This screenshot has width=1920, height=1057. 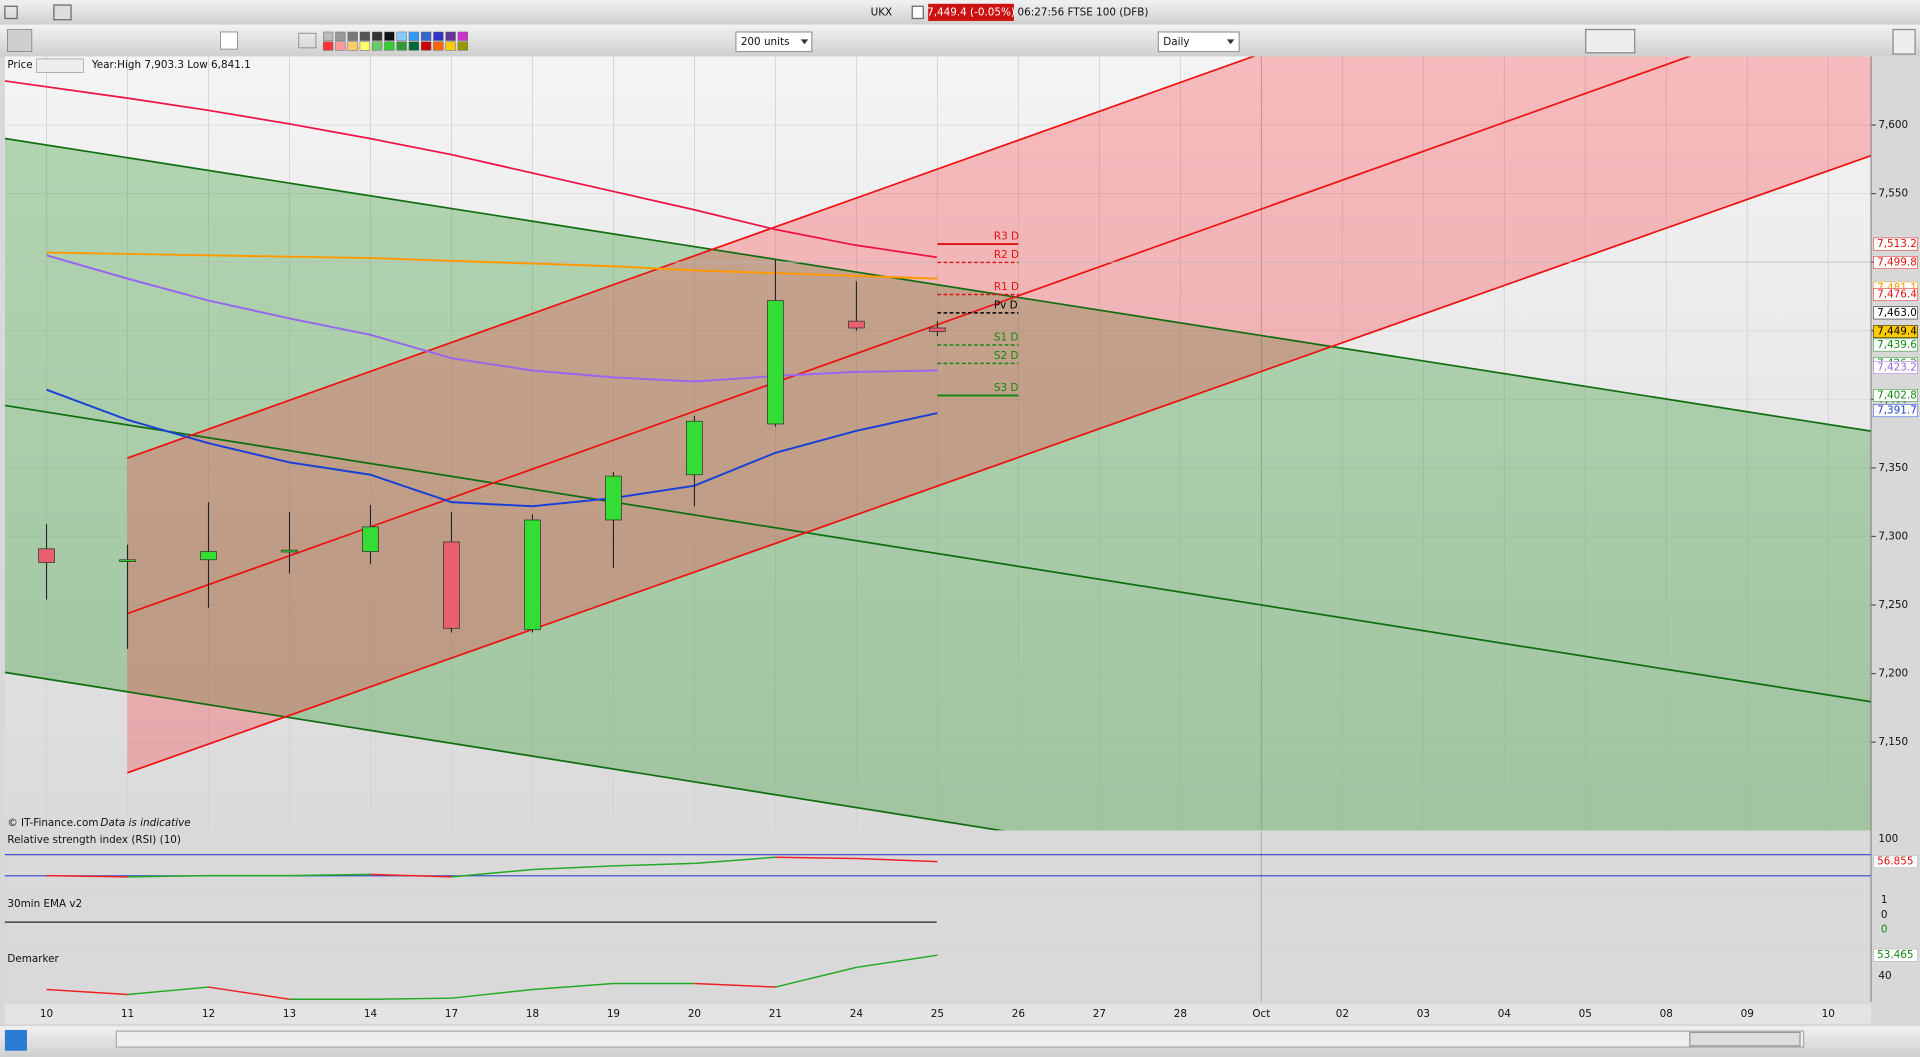 What do you see at coordinates (11, 12) in the screenshot?
I see `close-button` at bounding box center [11, 12].